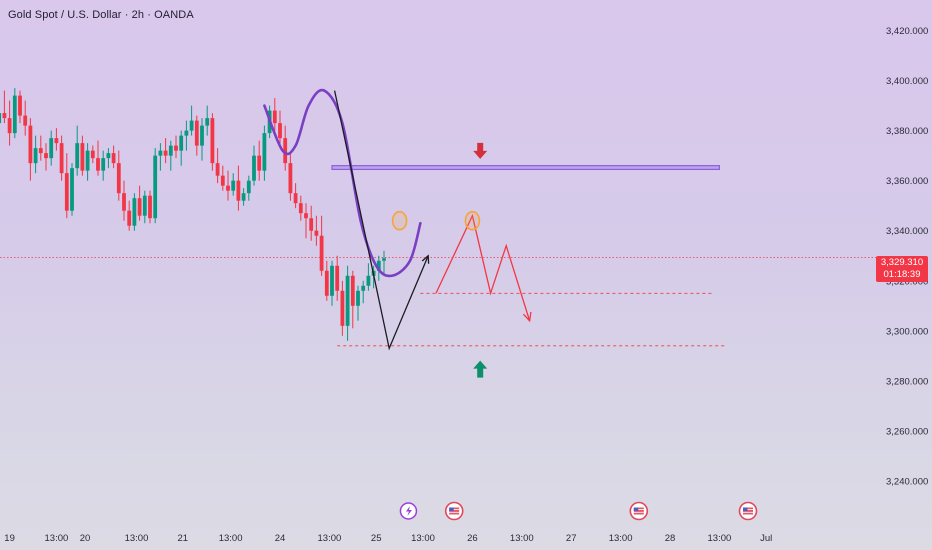 The width and height of the screenshot is (932, 550). I want to click on y-tick-label: 3,420.000, so click(907, 31).